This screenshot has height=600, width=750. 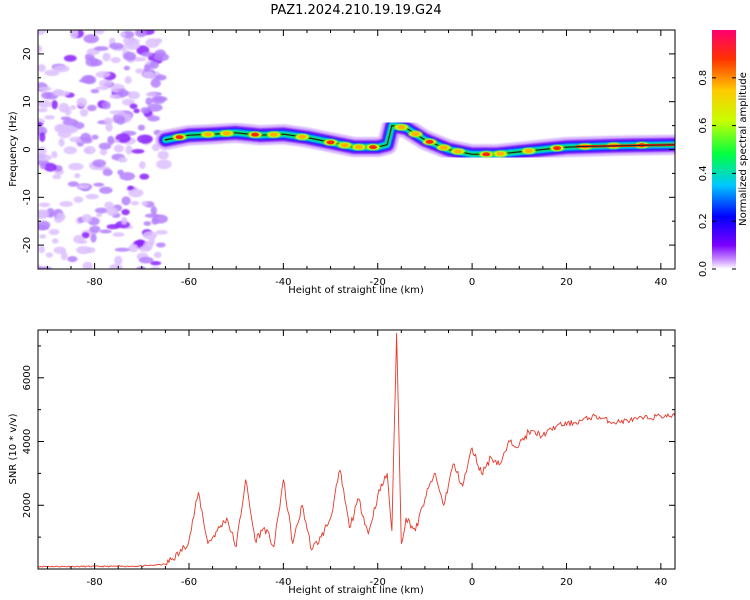 I want to click on snr-y-tick-label: 2000, so click(x=27, y=505).